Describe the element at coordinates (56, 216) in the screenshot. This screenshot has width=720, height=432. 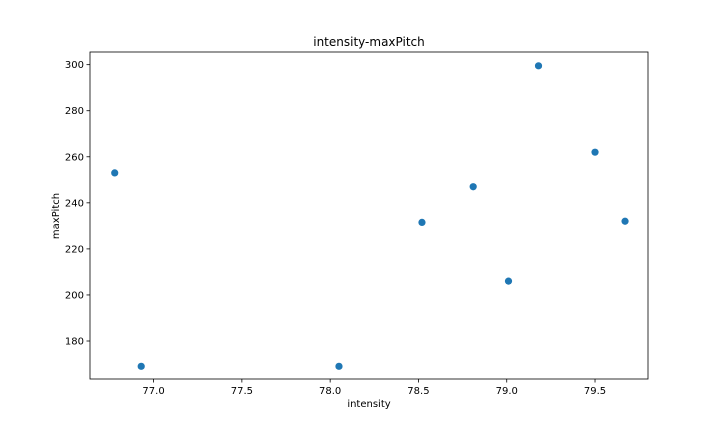
I see `y-axis-title: maxPitch` at that location.